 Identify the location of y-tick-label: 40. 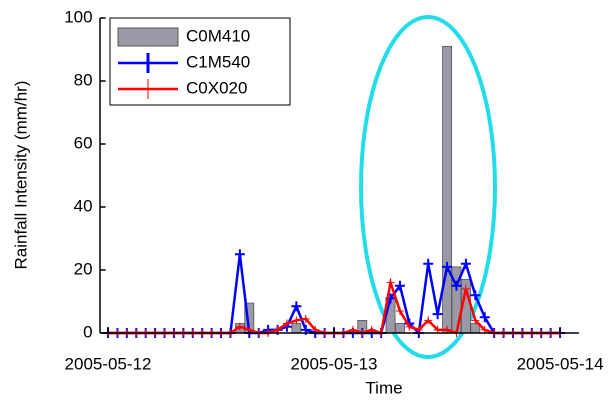
(83, 205).